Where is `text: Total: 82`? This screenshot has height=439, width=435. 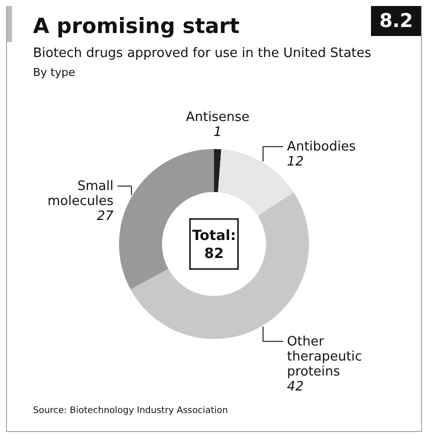
text: Total: 82 is located at coordinates (214, 245).